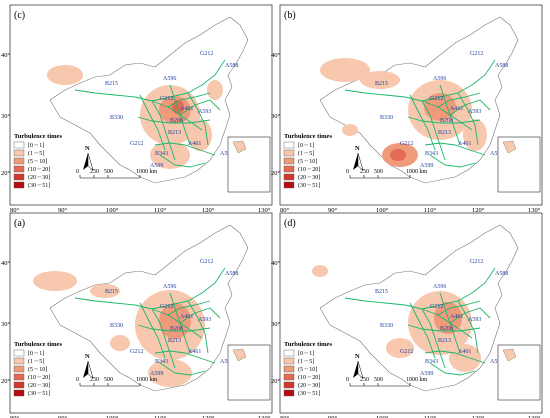  I want to click on panel-tag: (d), so click(290, 223).